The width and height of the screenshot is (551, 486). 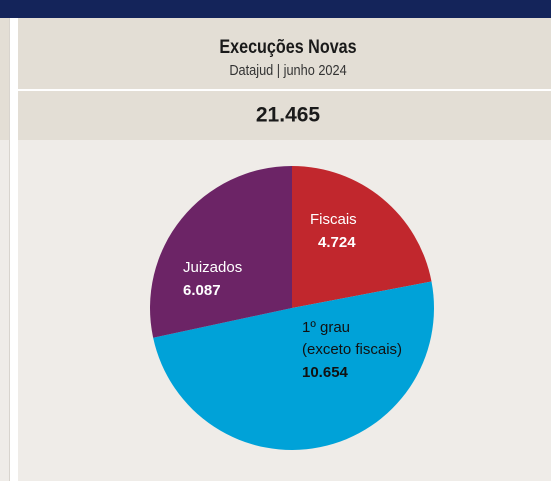 What do you see at coordinates (288, 69) in the screenshot?
I see `chart-subtitle: Datajud | junho 2024` at bounding box center [288, 69].